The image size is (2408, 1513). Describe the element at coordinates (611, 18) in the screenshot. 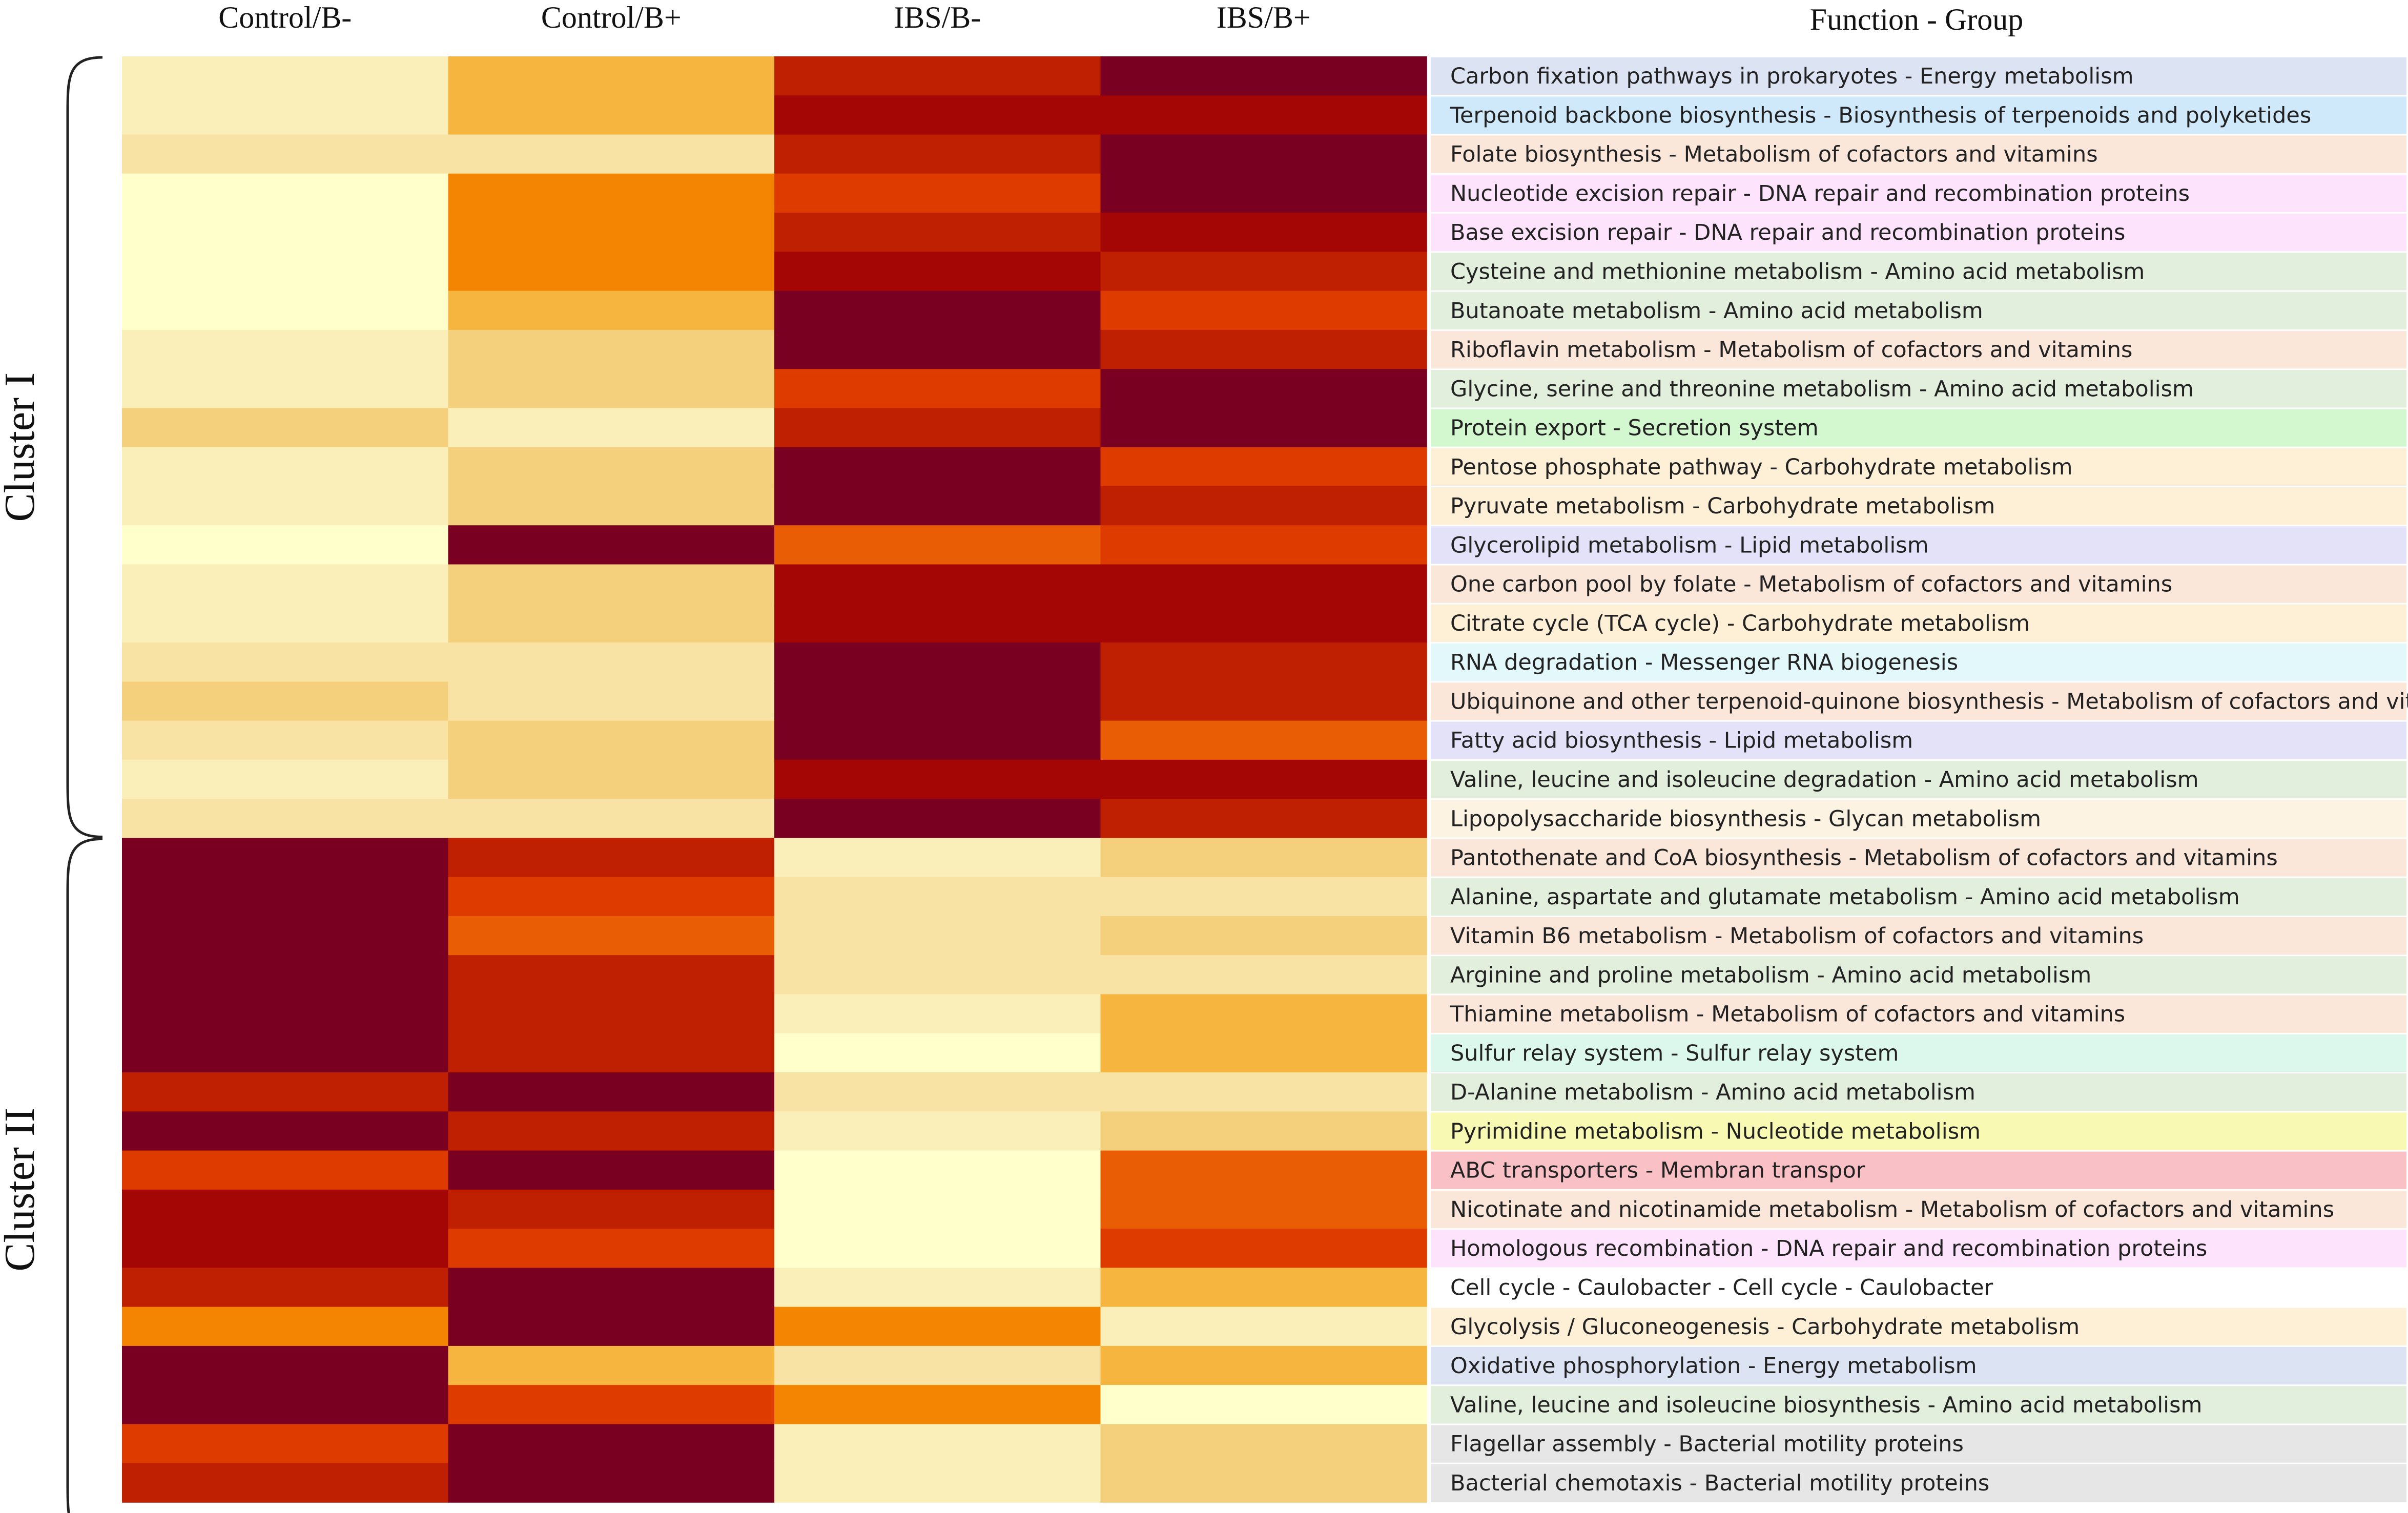

I see `column-header: Control/B+` at that location.